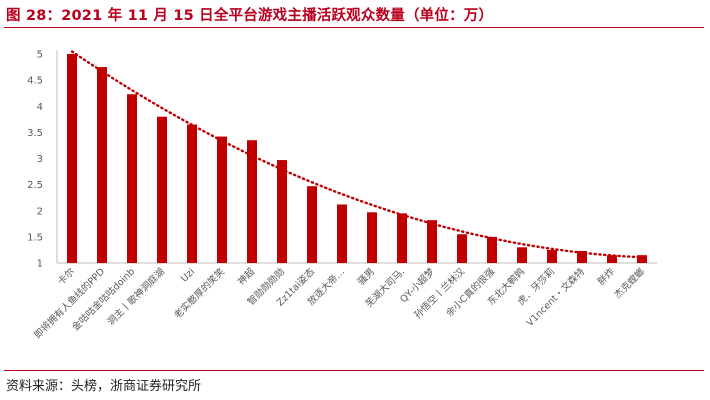 Image resolution: width=710 pixels, height=400 pixels. I want to click on category-label: 胖炸, so click(606, 276).